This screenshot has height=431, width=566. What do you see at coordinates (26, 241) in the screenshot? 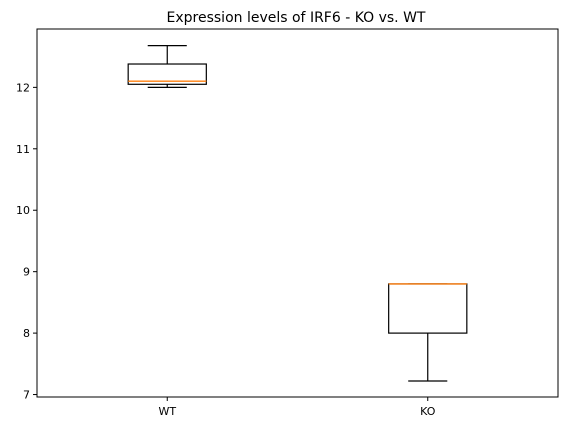
I see `y-axis: 7 8 9 10 11 12` at bounding box center [26, 241].